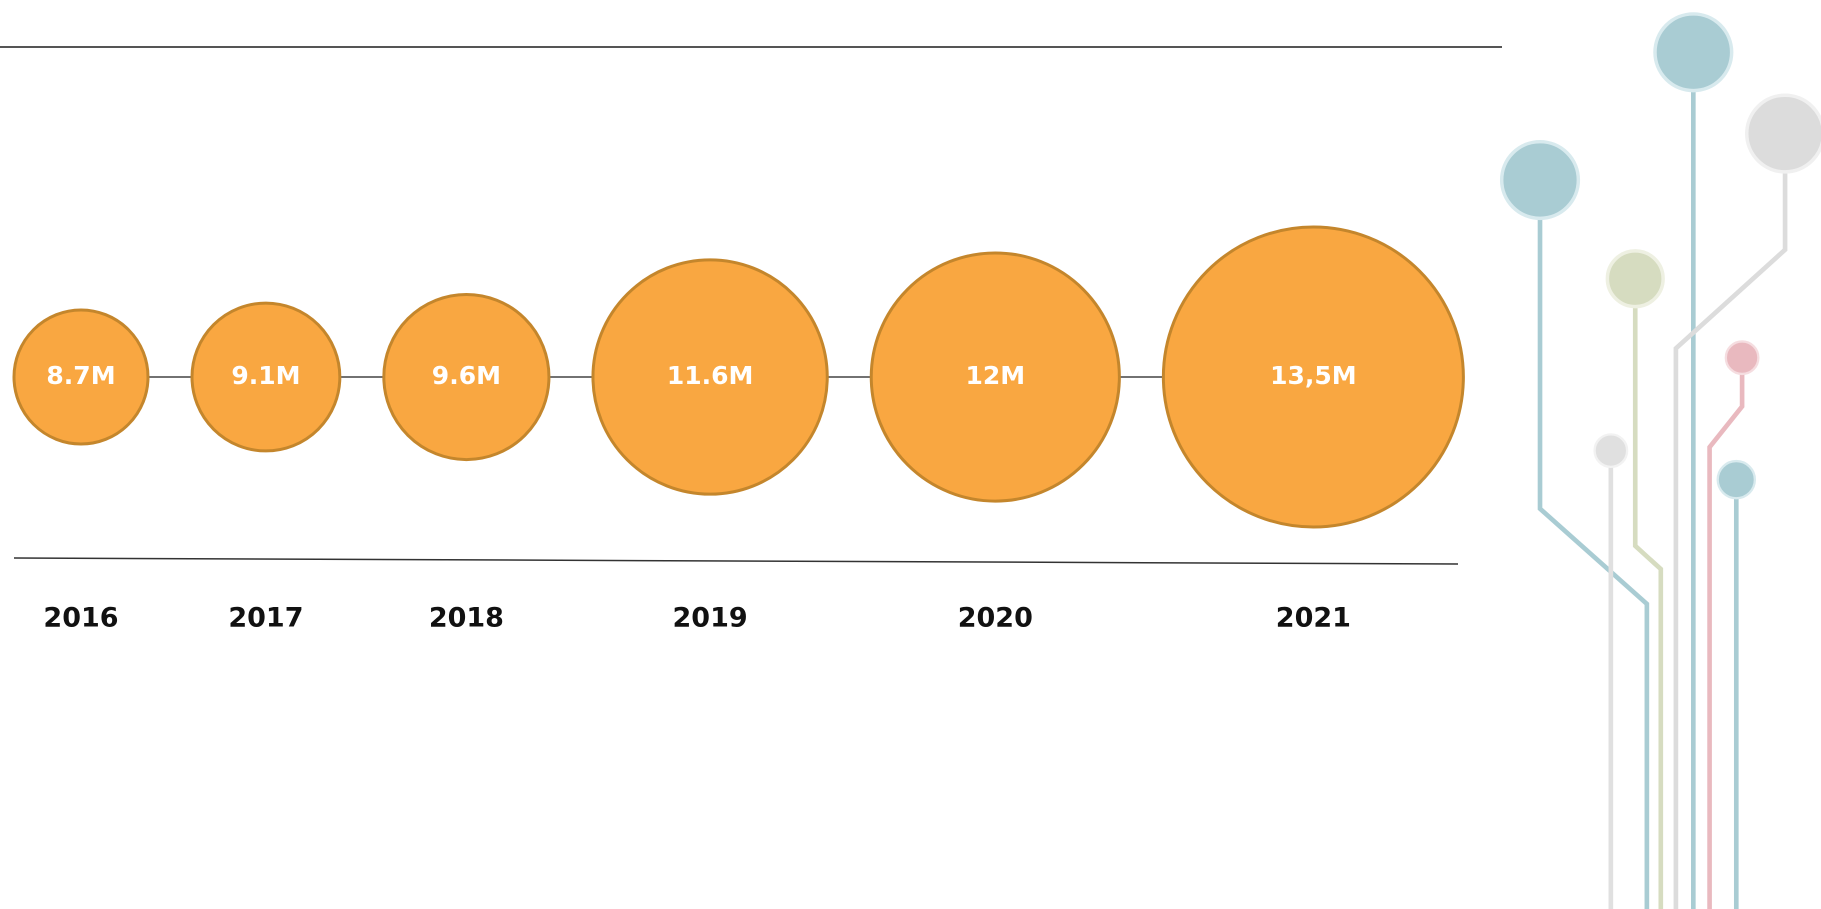 The width and height of the screenshot is (1821, 909). I want to click on year-label: 2016, so click(80, 618).